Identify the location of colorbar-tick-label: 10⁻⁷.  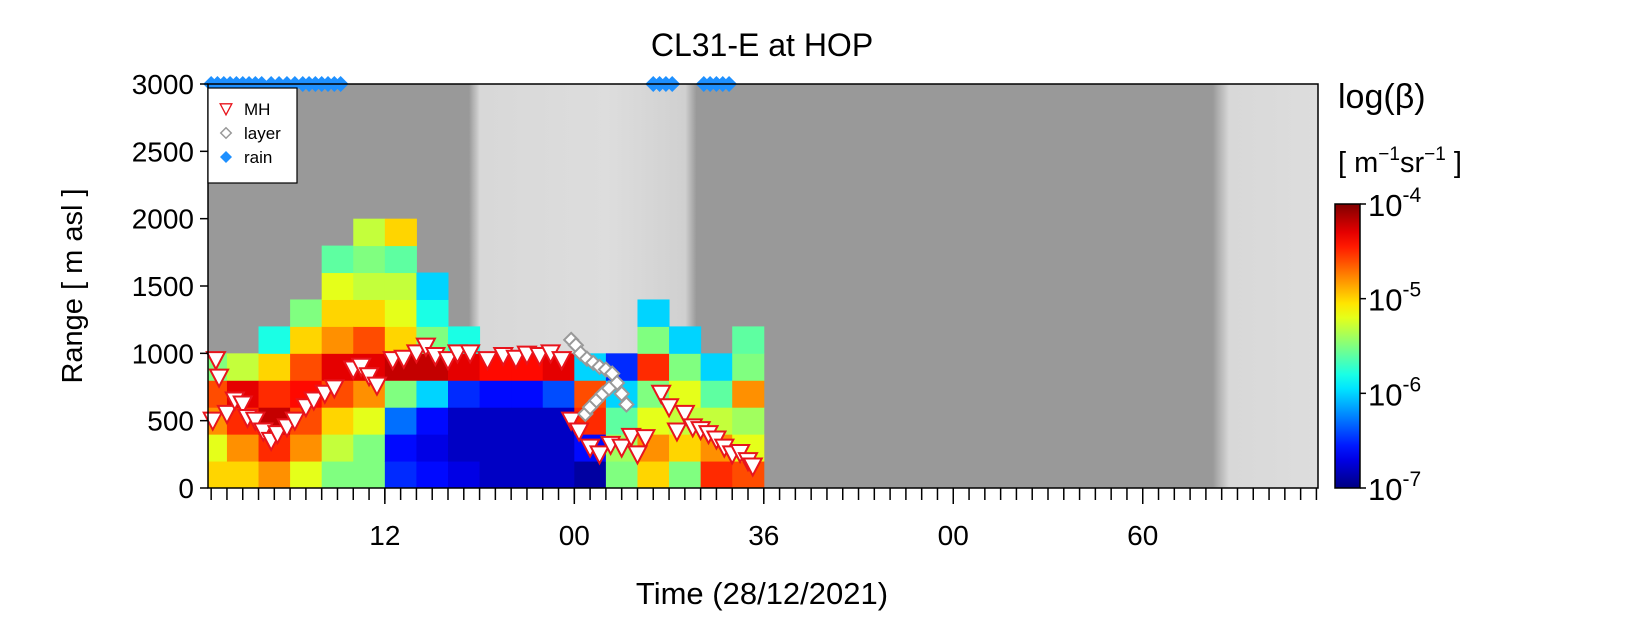
(1394, 487).